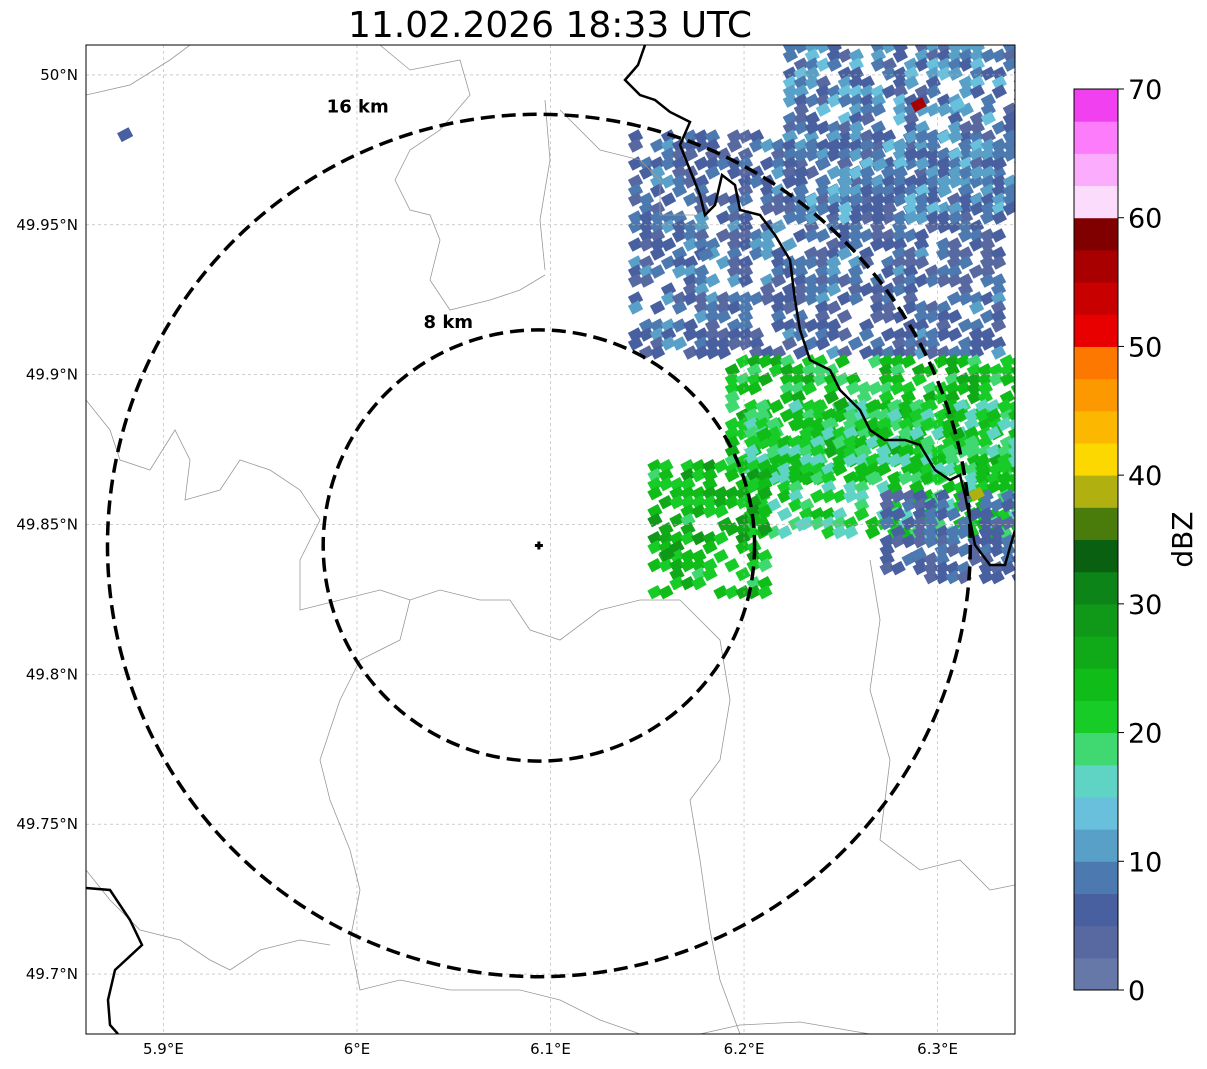  Describe the element at coordinates (550, 1049) in the screenshot. I see `lon-tick-label: 6.1°E` at that location.